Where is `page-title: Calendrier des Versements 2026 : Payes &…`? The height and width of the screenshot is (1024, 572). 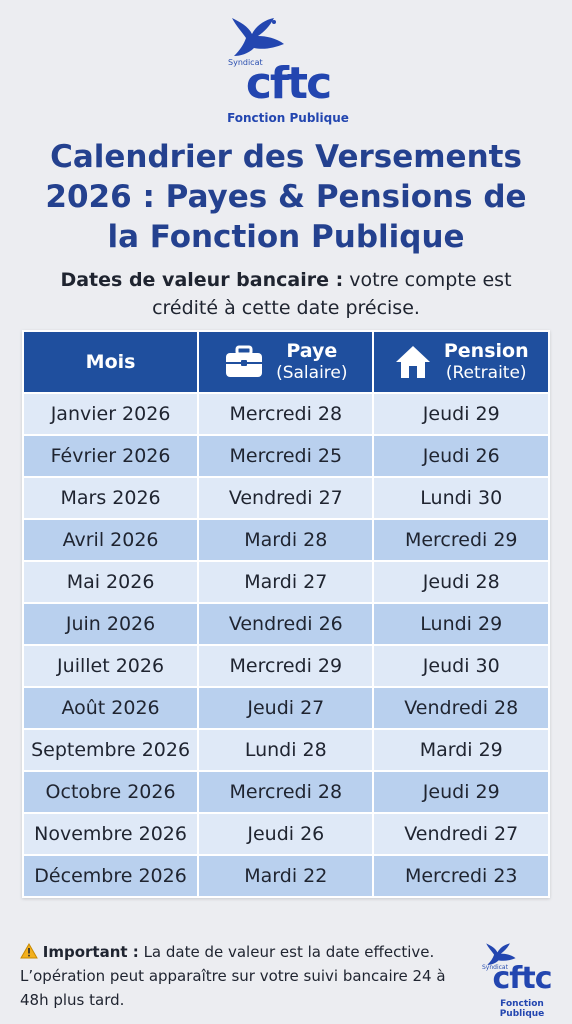
page-title: Calendrier des Versements 2026 : Payes &… is located at coordinates (286, 197).